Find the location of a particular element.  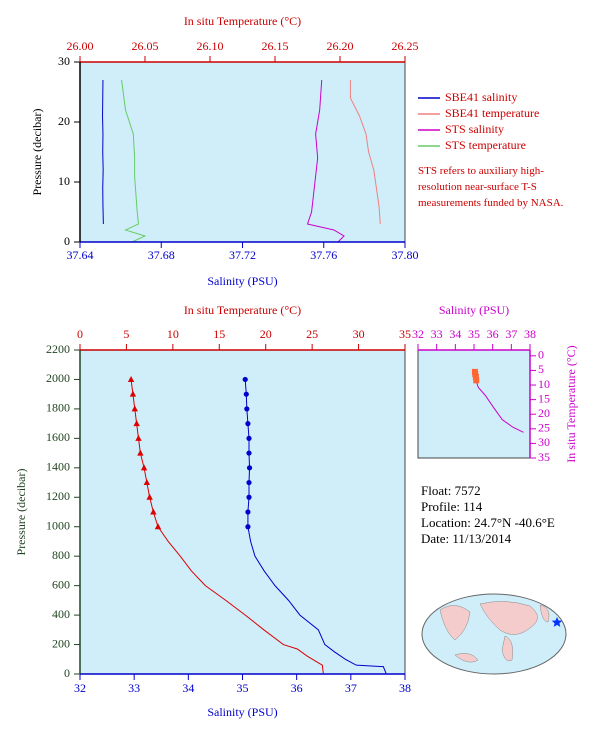

y-axis-title: In situ Temperature (°C) is located at coordinates (571, 403).